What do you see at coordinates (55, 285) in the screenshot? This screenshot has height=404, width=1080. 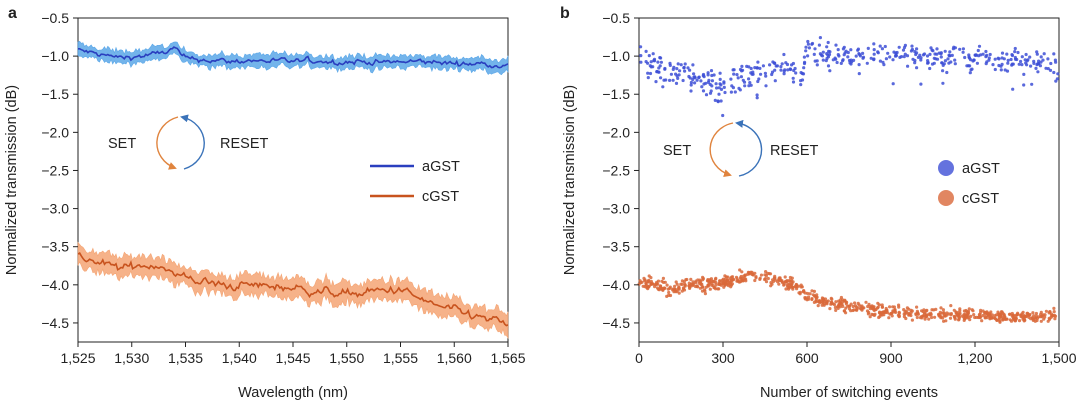 I see `panel-a-y-tick-label: −4.0` at bounding box center [55, 285].